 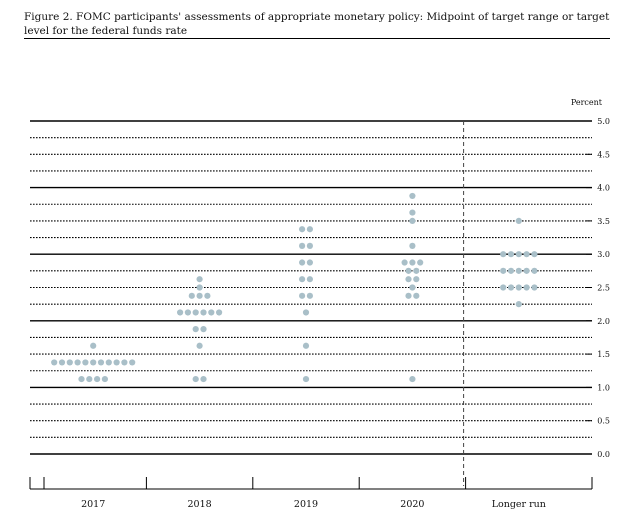 I want to click on y-tick-label: 3.5, so click(x=603, y=221).